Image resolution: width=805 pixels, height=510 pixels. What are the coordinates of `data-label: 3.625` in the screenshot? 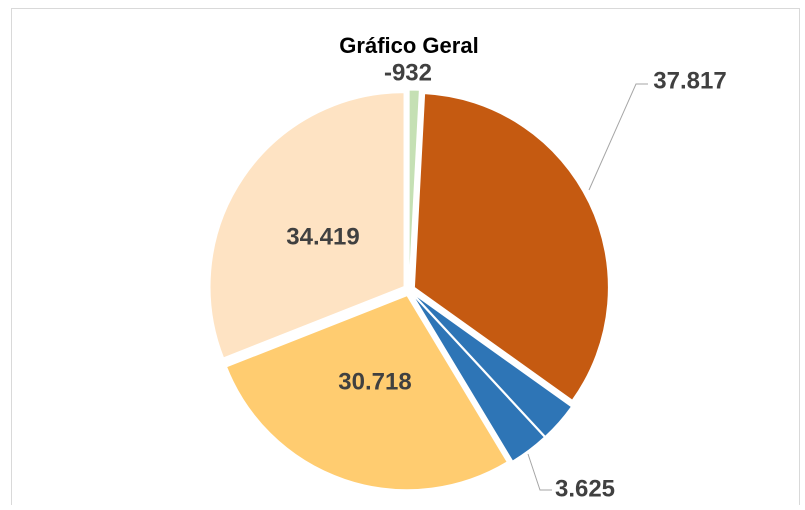 It's located at (585, 488).